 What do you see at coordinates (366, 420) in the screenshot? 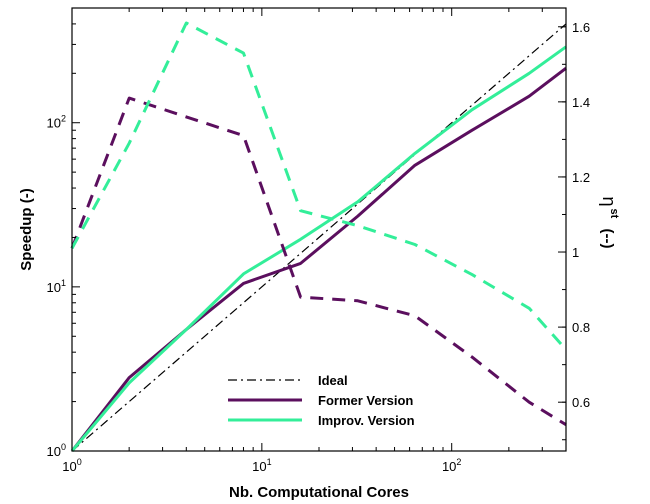
I see `legend-label: Improv. Version` at bounding box center [366, 420].